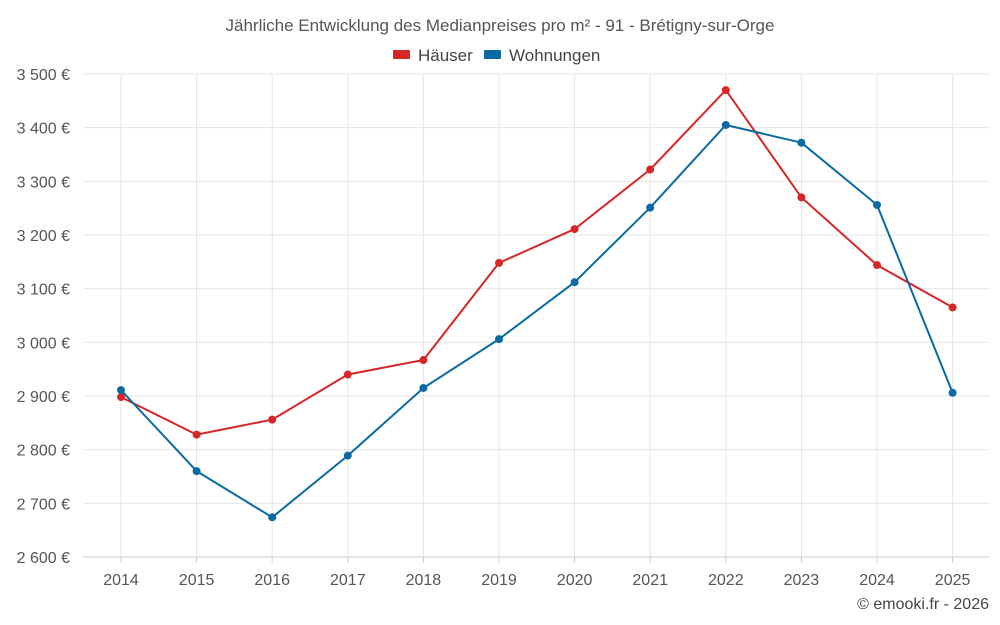  What do you see at coordinates (424, 580) in the screenshot?
I see `x-tick-label: 2018` at bounding box center [424, 580].